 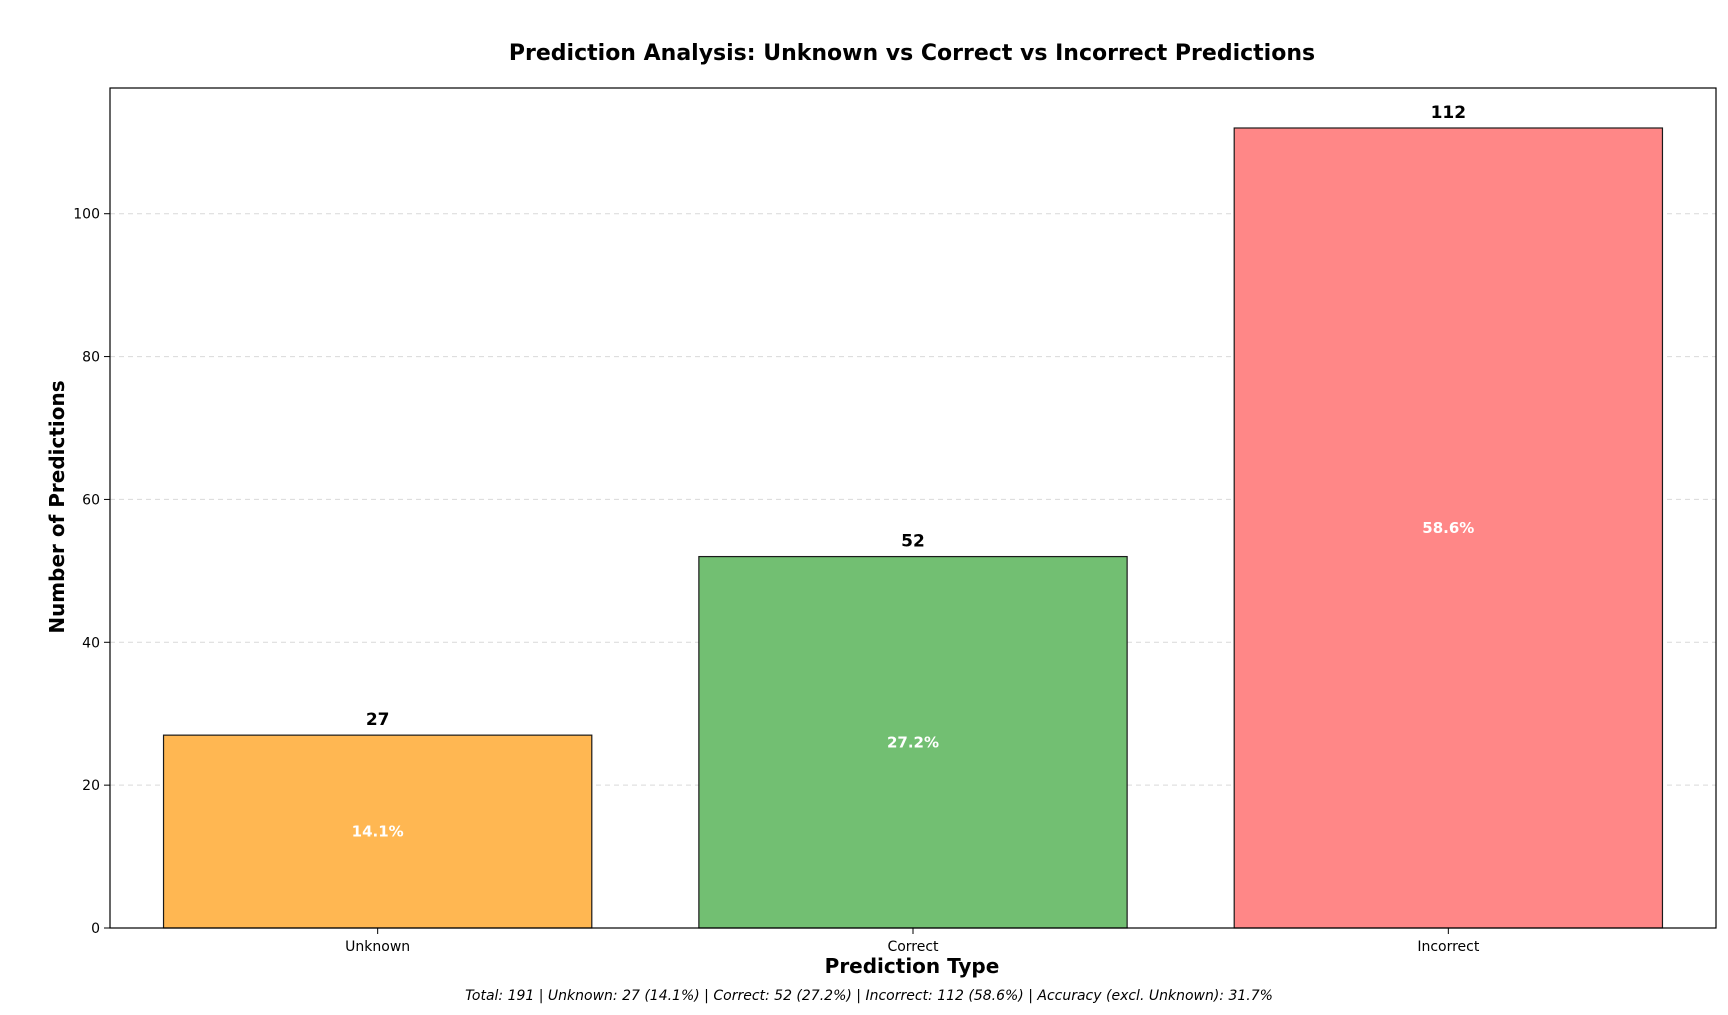 What do you see at coordinates (86, 215) in the screenshot?
I see `y-tick-label: 100` at bounding box center [86, 215].